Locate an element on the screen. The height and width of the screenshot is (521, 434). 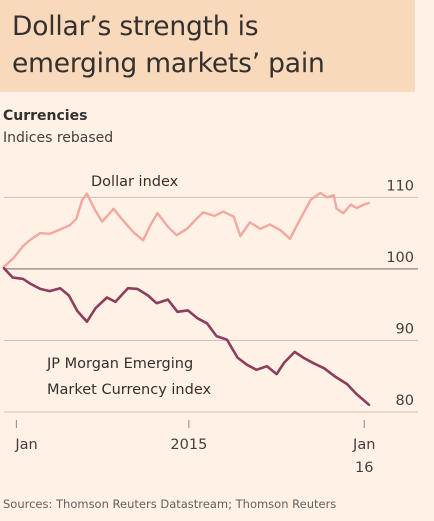
chart-subsubtitle: Indices rebased is located at coordinates (58, 138).